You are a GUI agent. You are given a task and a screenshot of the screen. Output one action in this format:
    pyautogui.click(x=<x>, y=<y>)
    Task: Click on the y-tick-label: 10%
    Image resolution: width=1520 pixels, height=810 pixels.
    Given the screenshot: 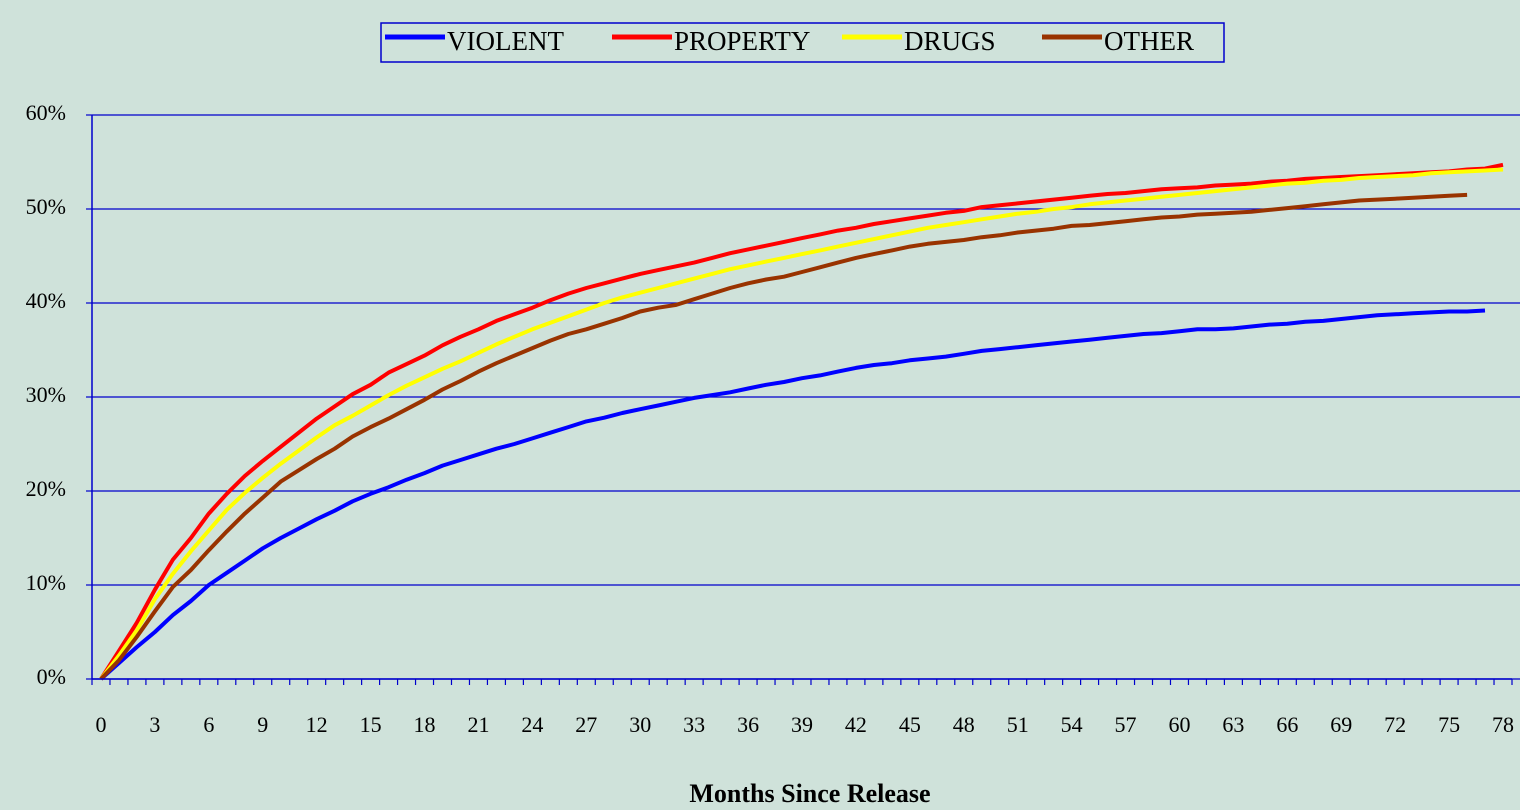 What is the action you would take?
    pyautogui.click(x=46, y=582)
    